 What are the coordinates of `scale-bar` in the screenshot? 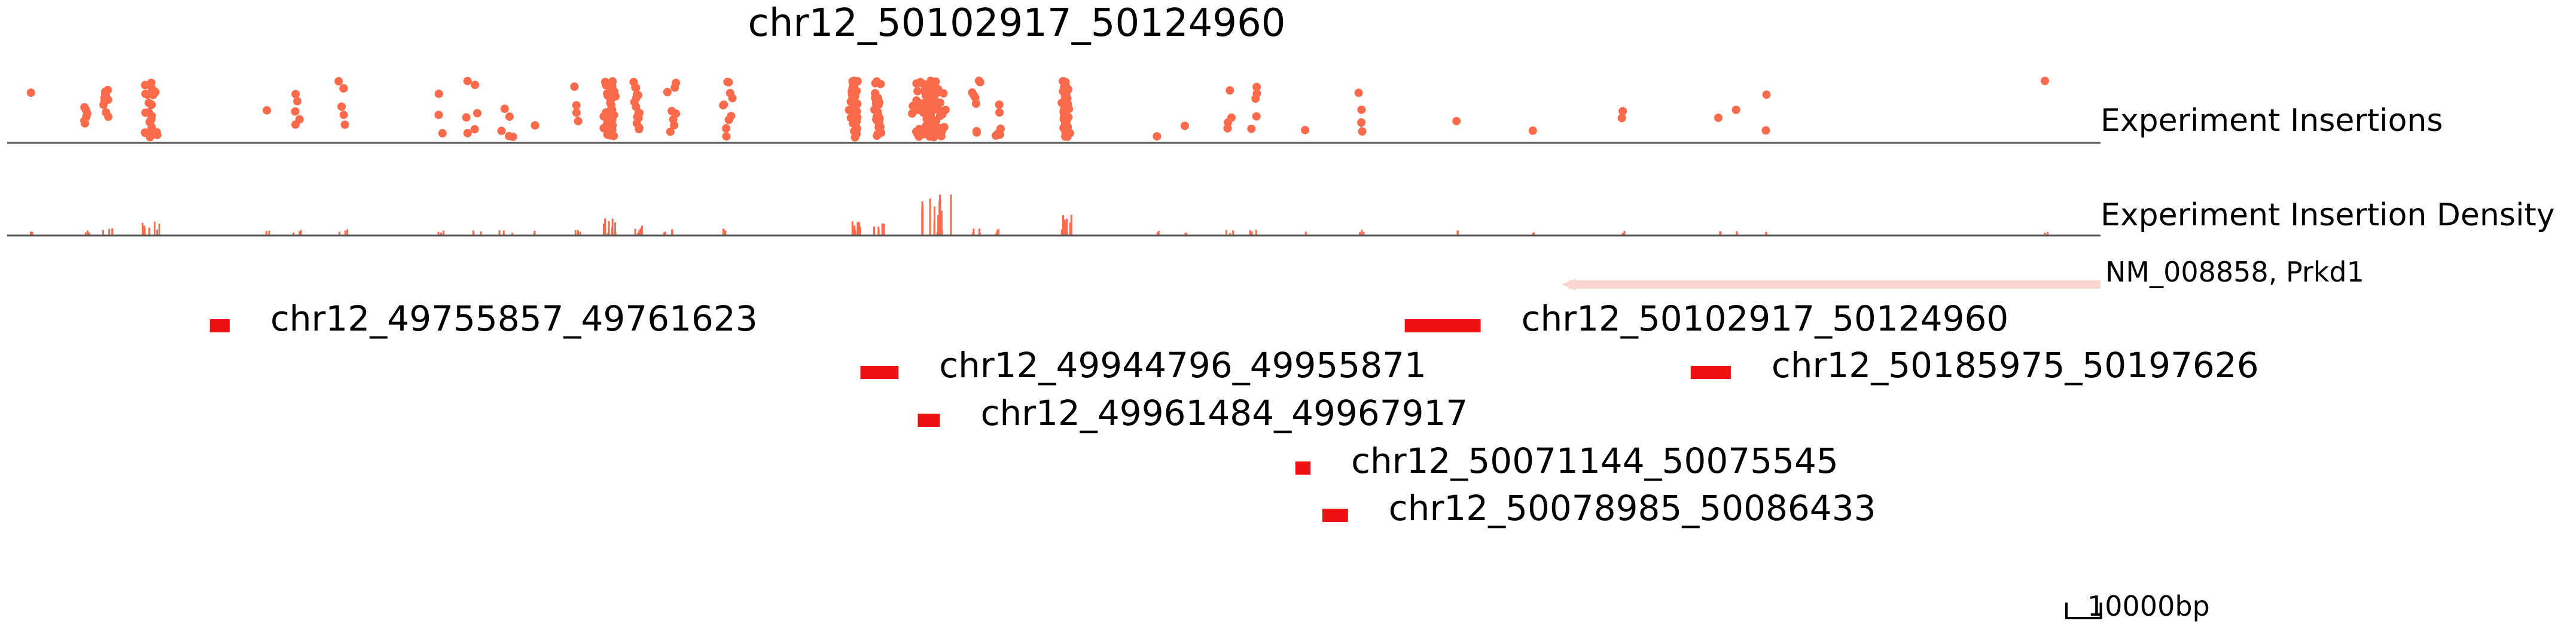 It's located at (2083, 611).